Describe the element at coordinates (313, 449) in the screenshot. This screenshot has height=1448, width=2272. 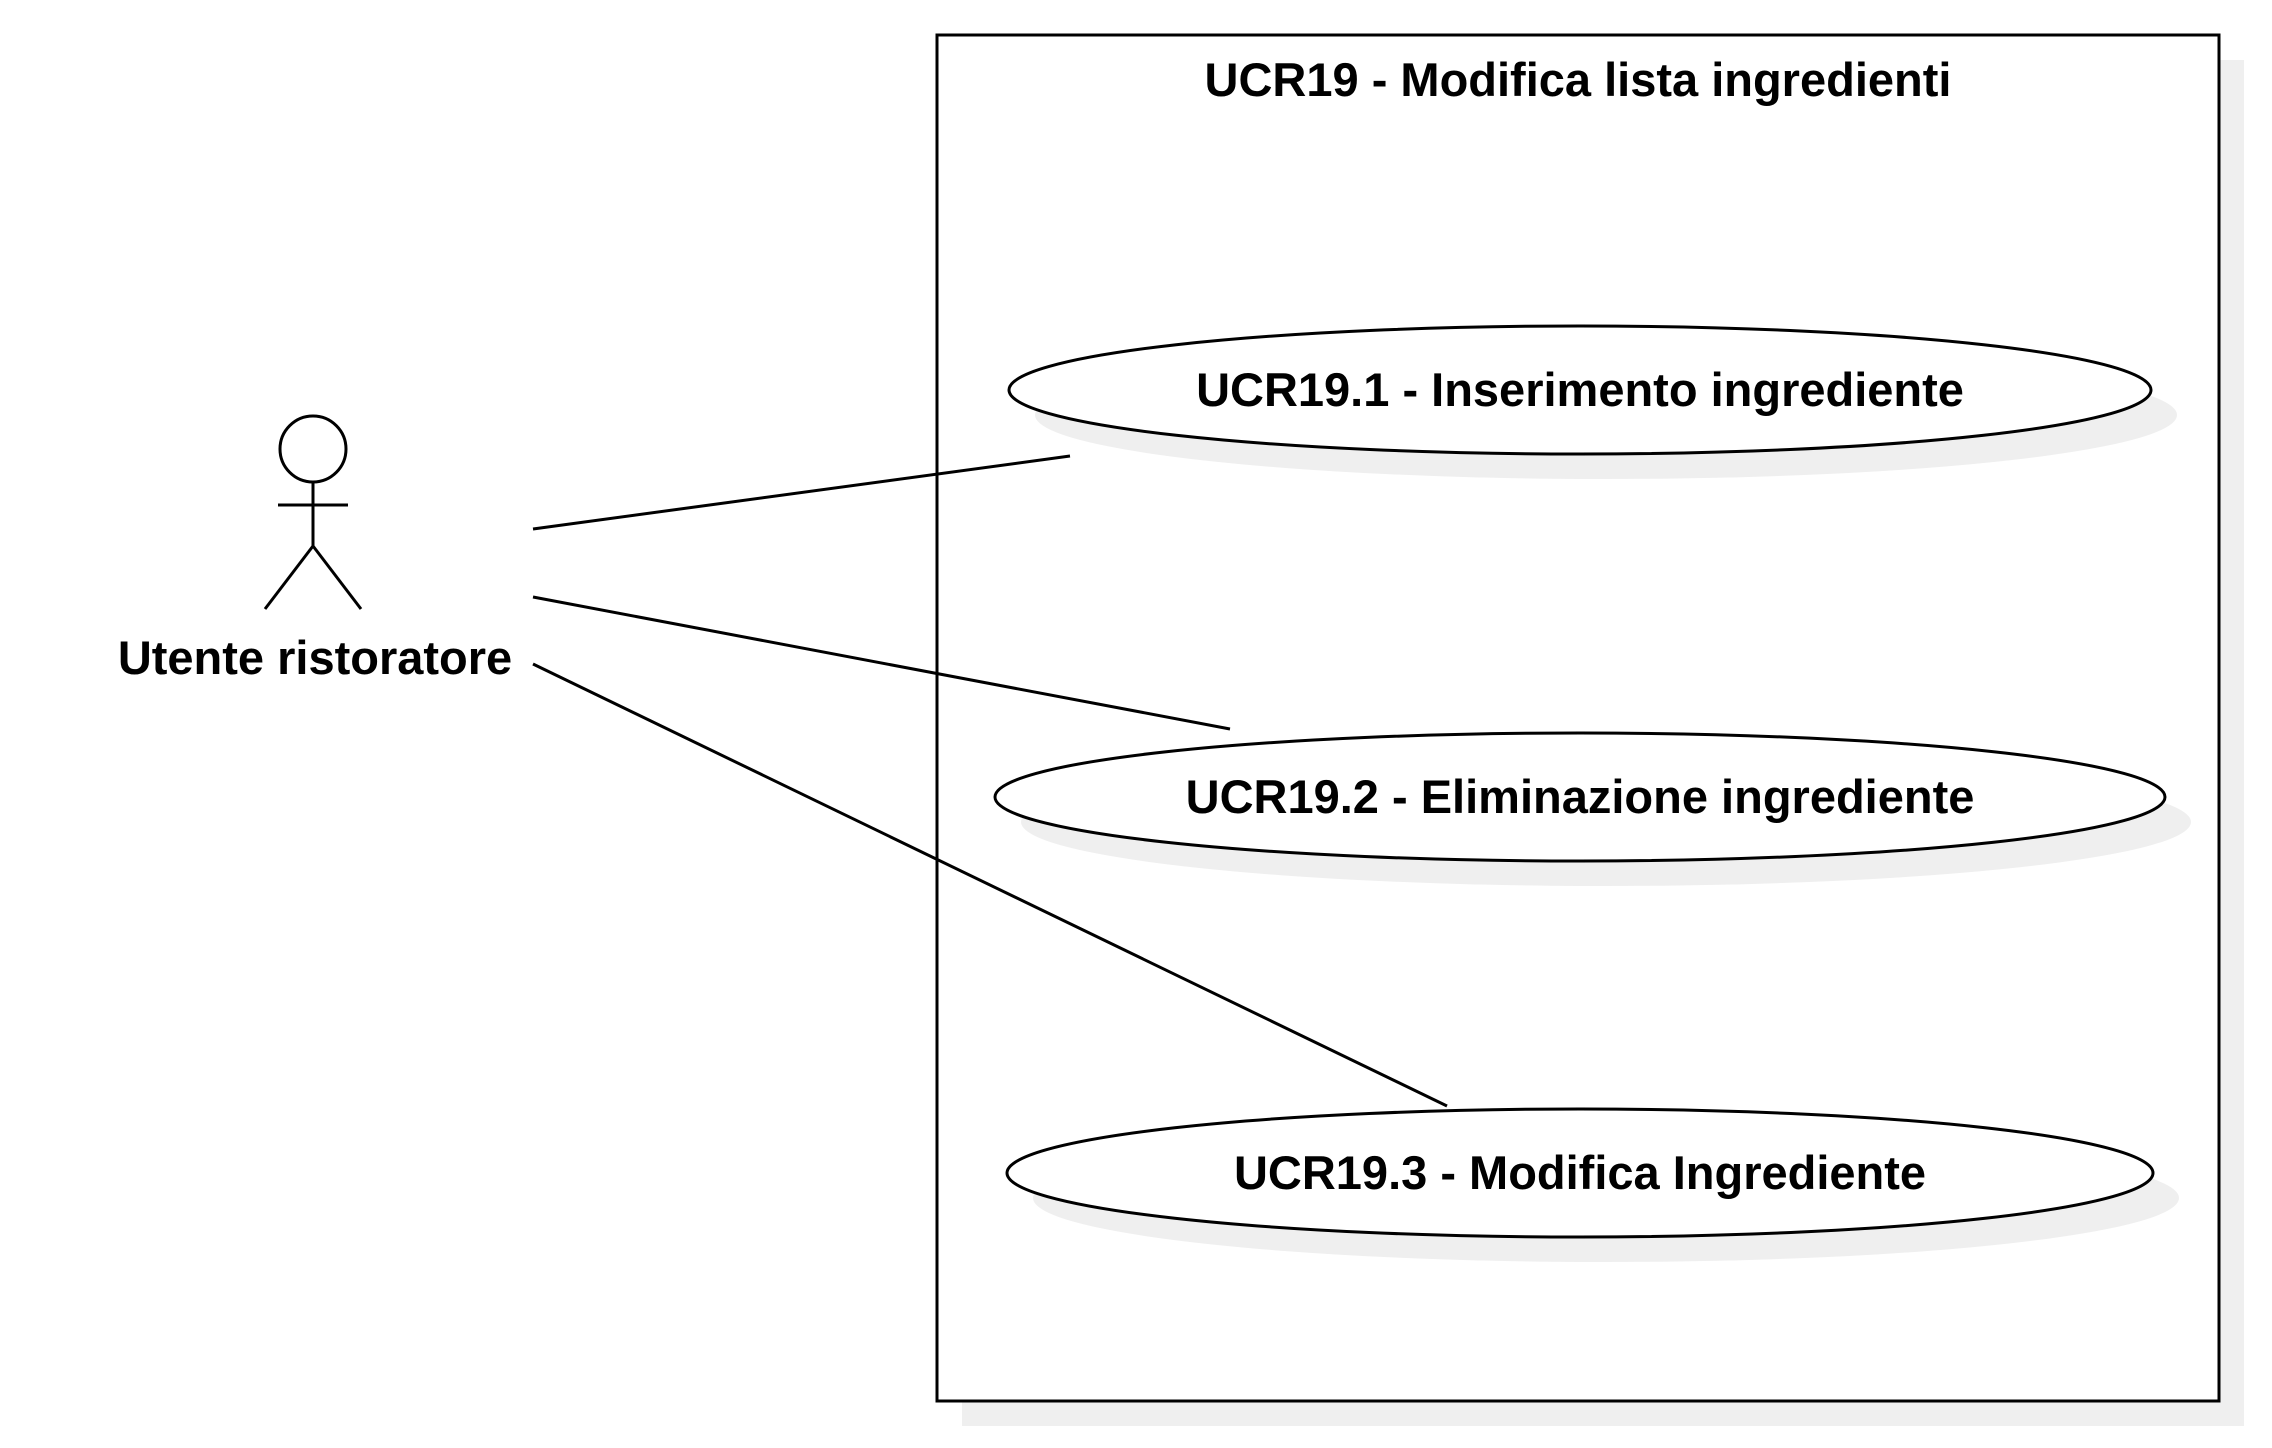
I see `actor-head` at that location.